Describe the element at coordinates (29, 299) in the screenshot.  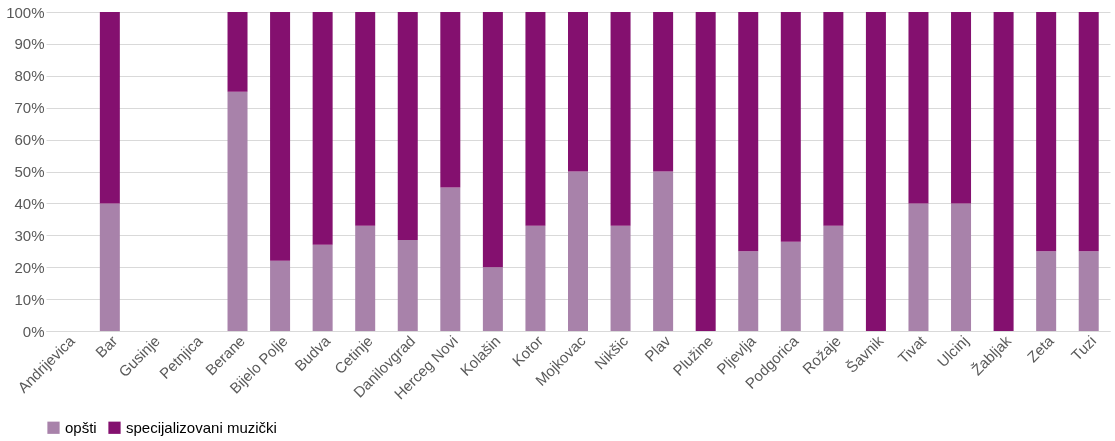
I see `y-tick-label: 10%` at that location.